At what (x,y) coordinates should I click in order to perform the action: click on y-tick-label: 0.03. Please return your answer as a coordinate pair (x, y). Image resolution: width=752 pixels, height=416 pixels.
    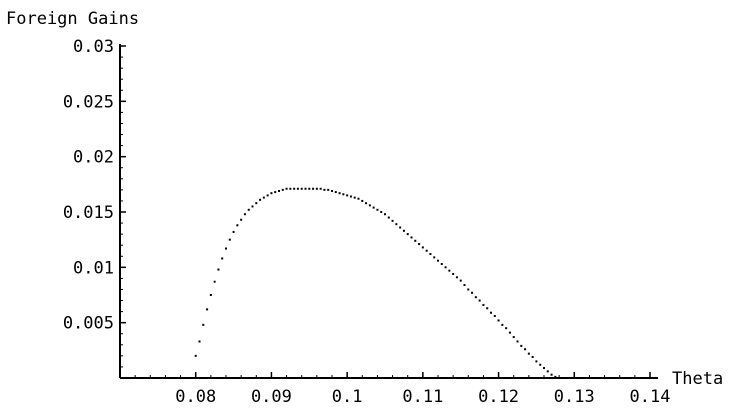
    Looking at the image, I should click on (93, 47).